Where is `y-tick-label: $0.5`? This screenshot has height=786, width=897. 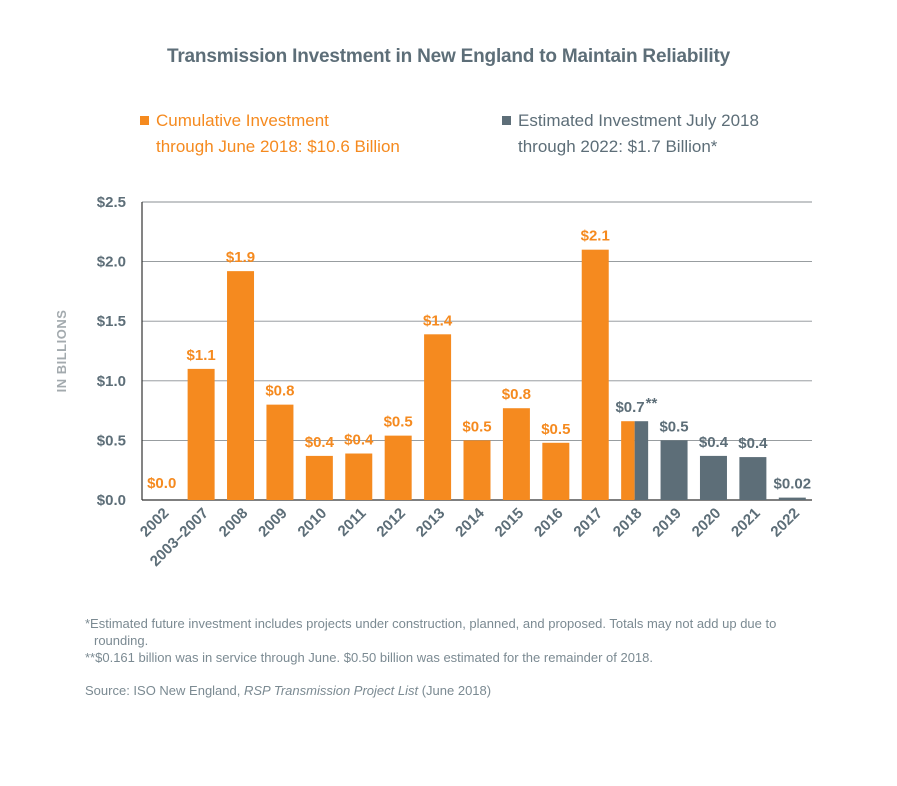 y-tick-label: $0.5 is located at coordinates (111, 440).